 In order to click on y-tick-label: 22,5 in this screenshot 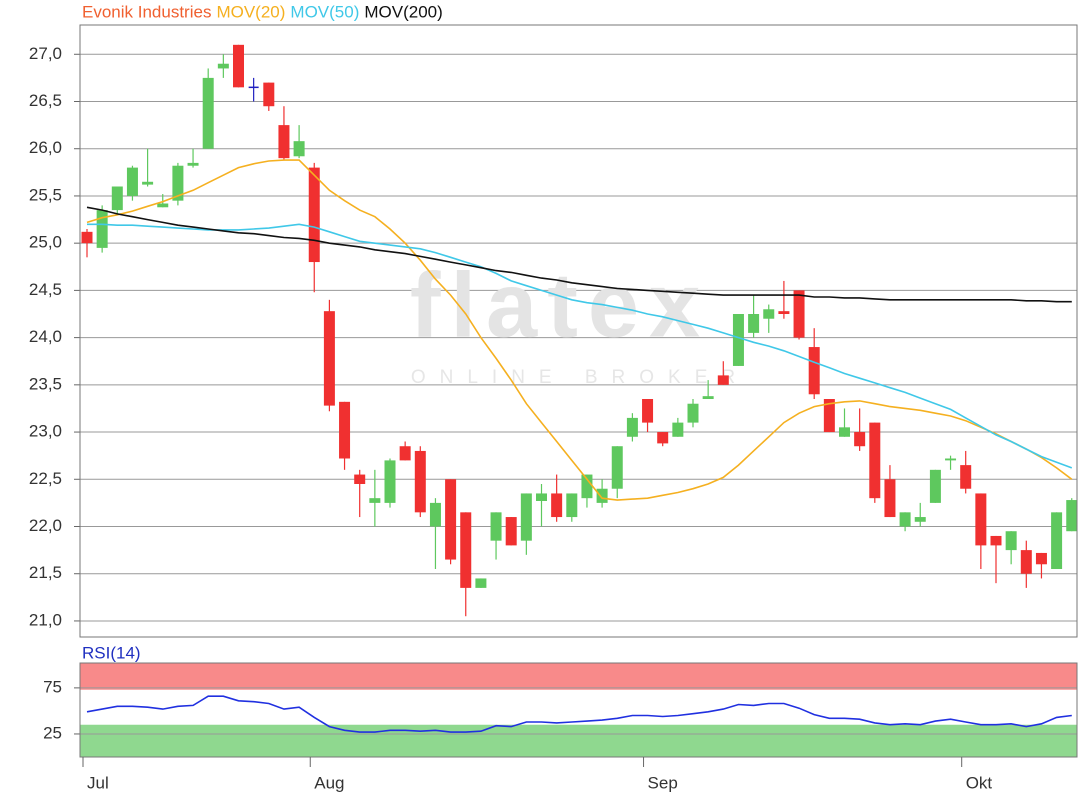, I will do `click(45, 478)`.